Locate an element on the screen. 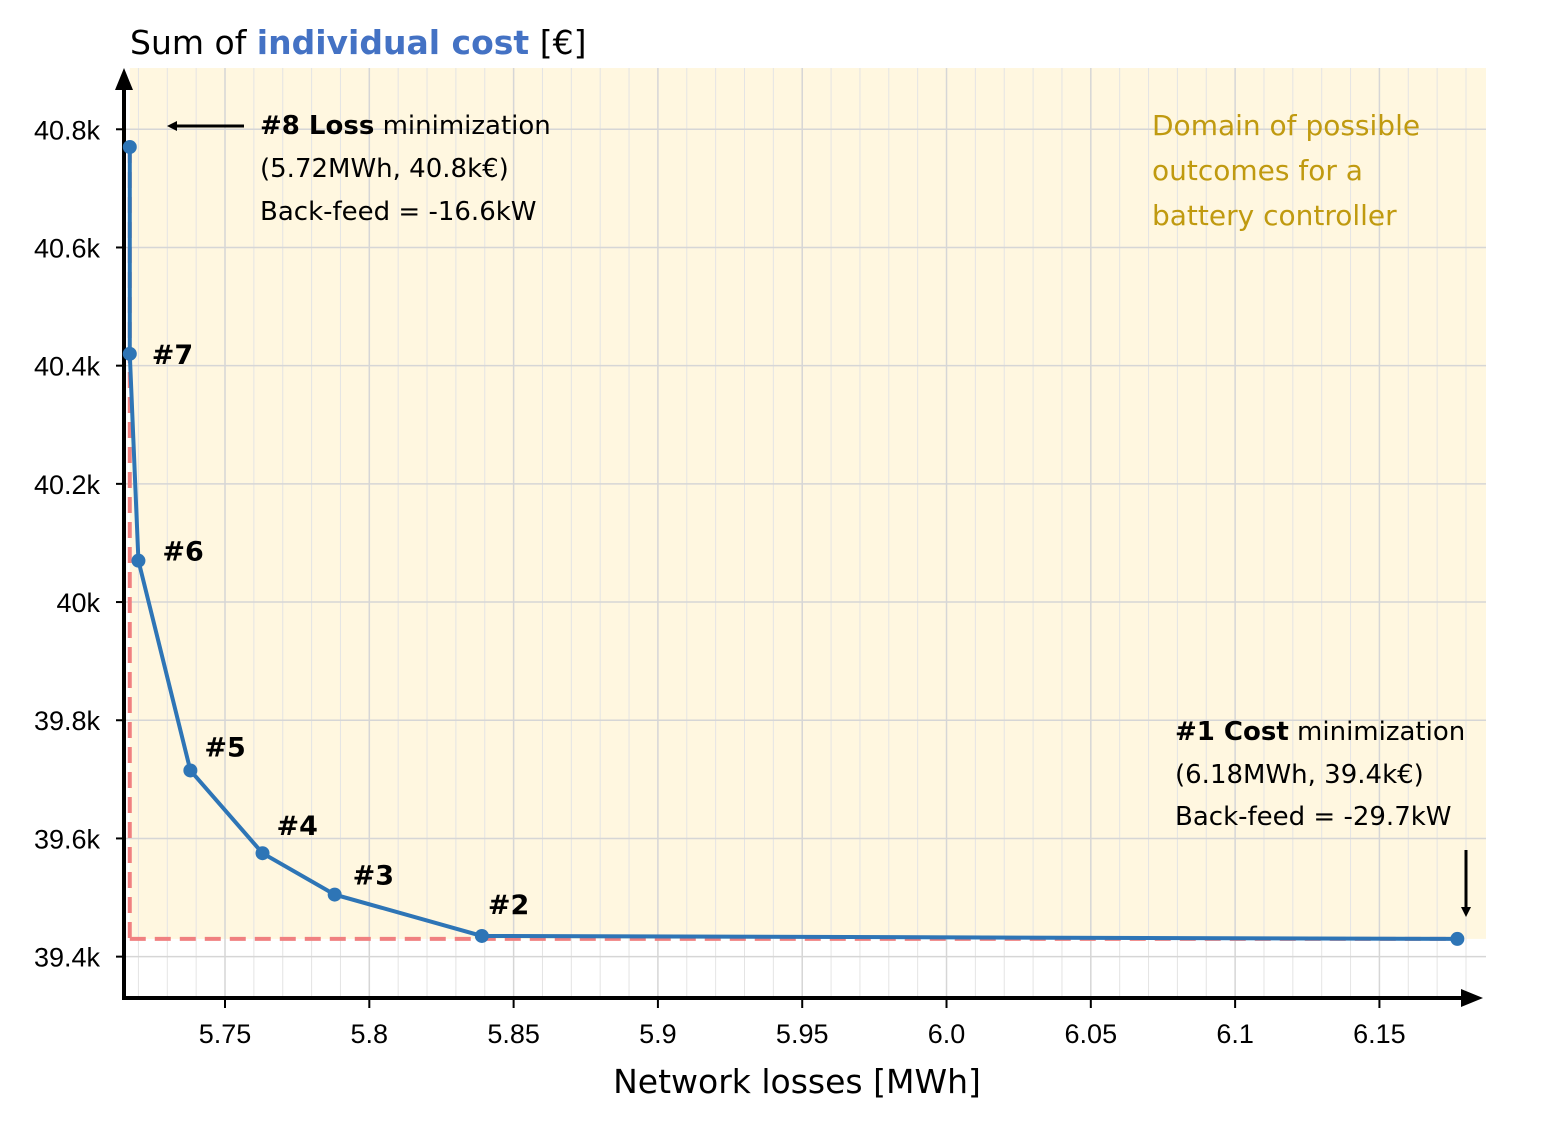  point-labels: #7 #6 #5 #4 #3 #2 is located at coordinates (341, 630).